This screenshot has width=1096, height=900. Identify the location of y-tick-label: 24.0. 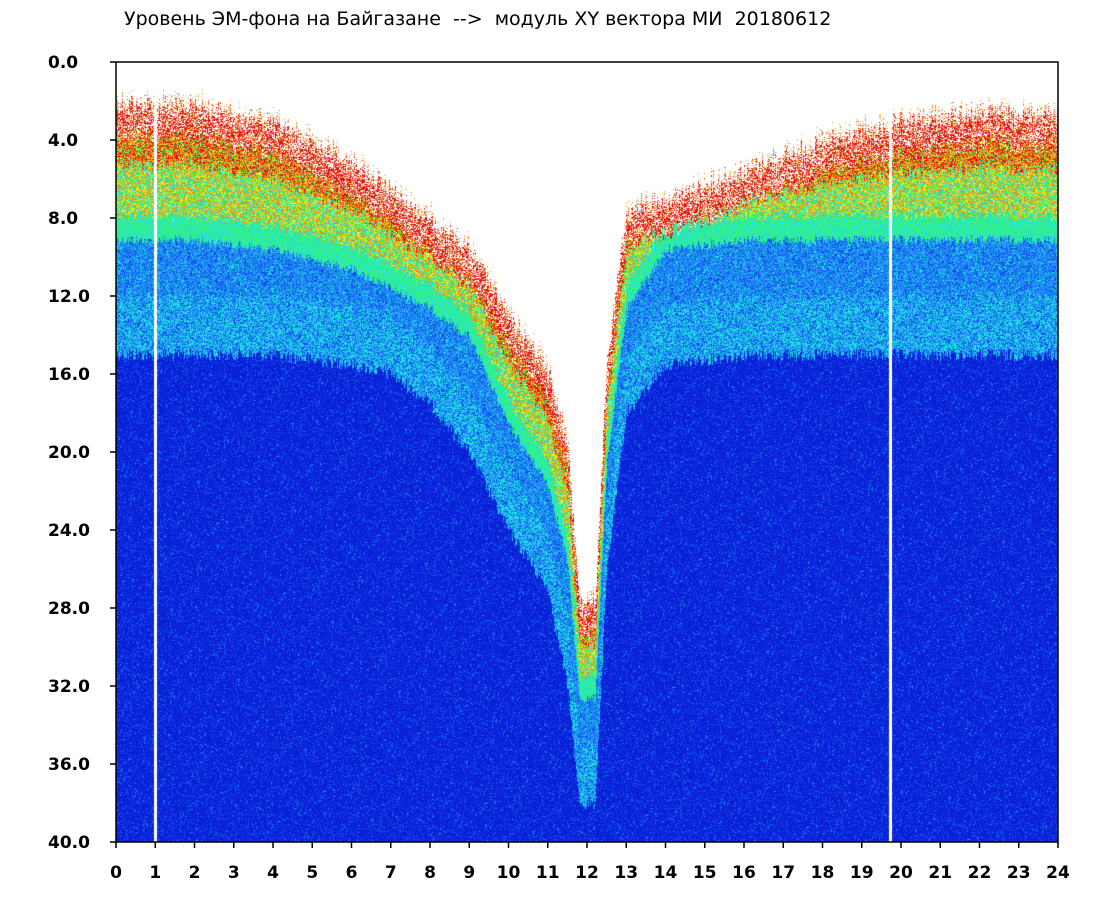
(69, 531).